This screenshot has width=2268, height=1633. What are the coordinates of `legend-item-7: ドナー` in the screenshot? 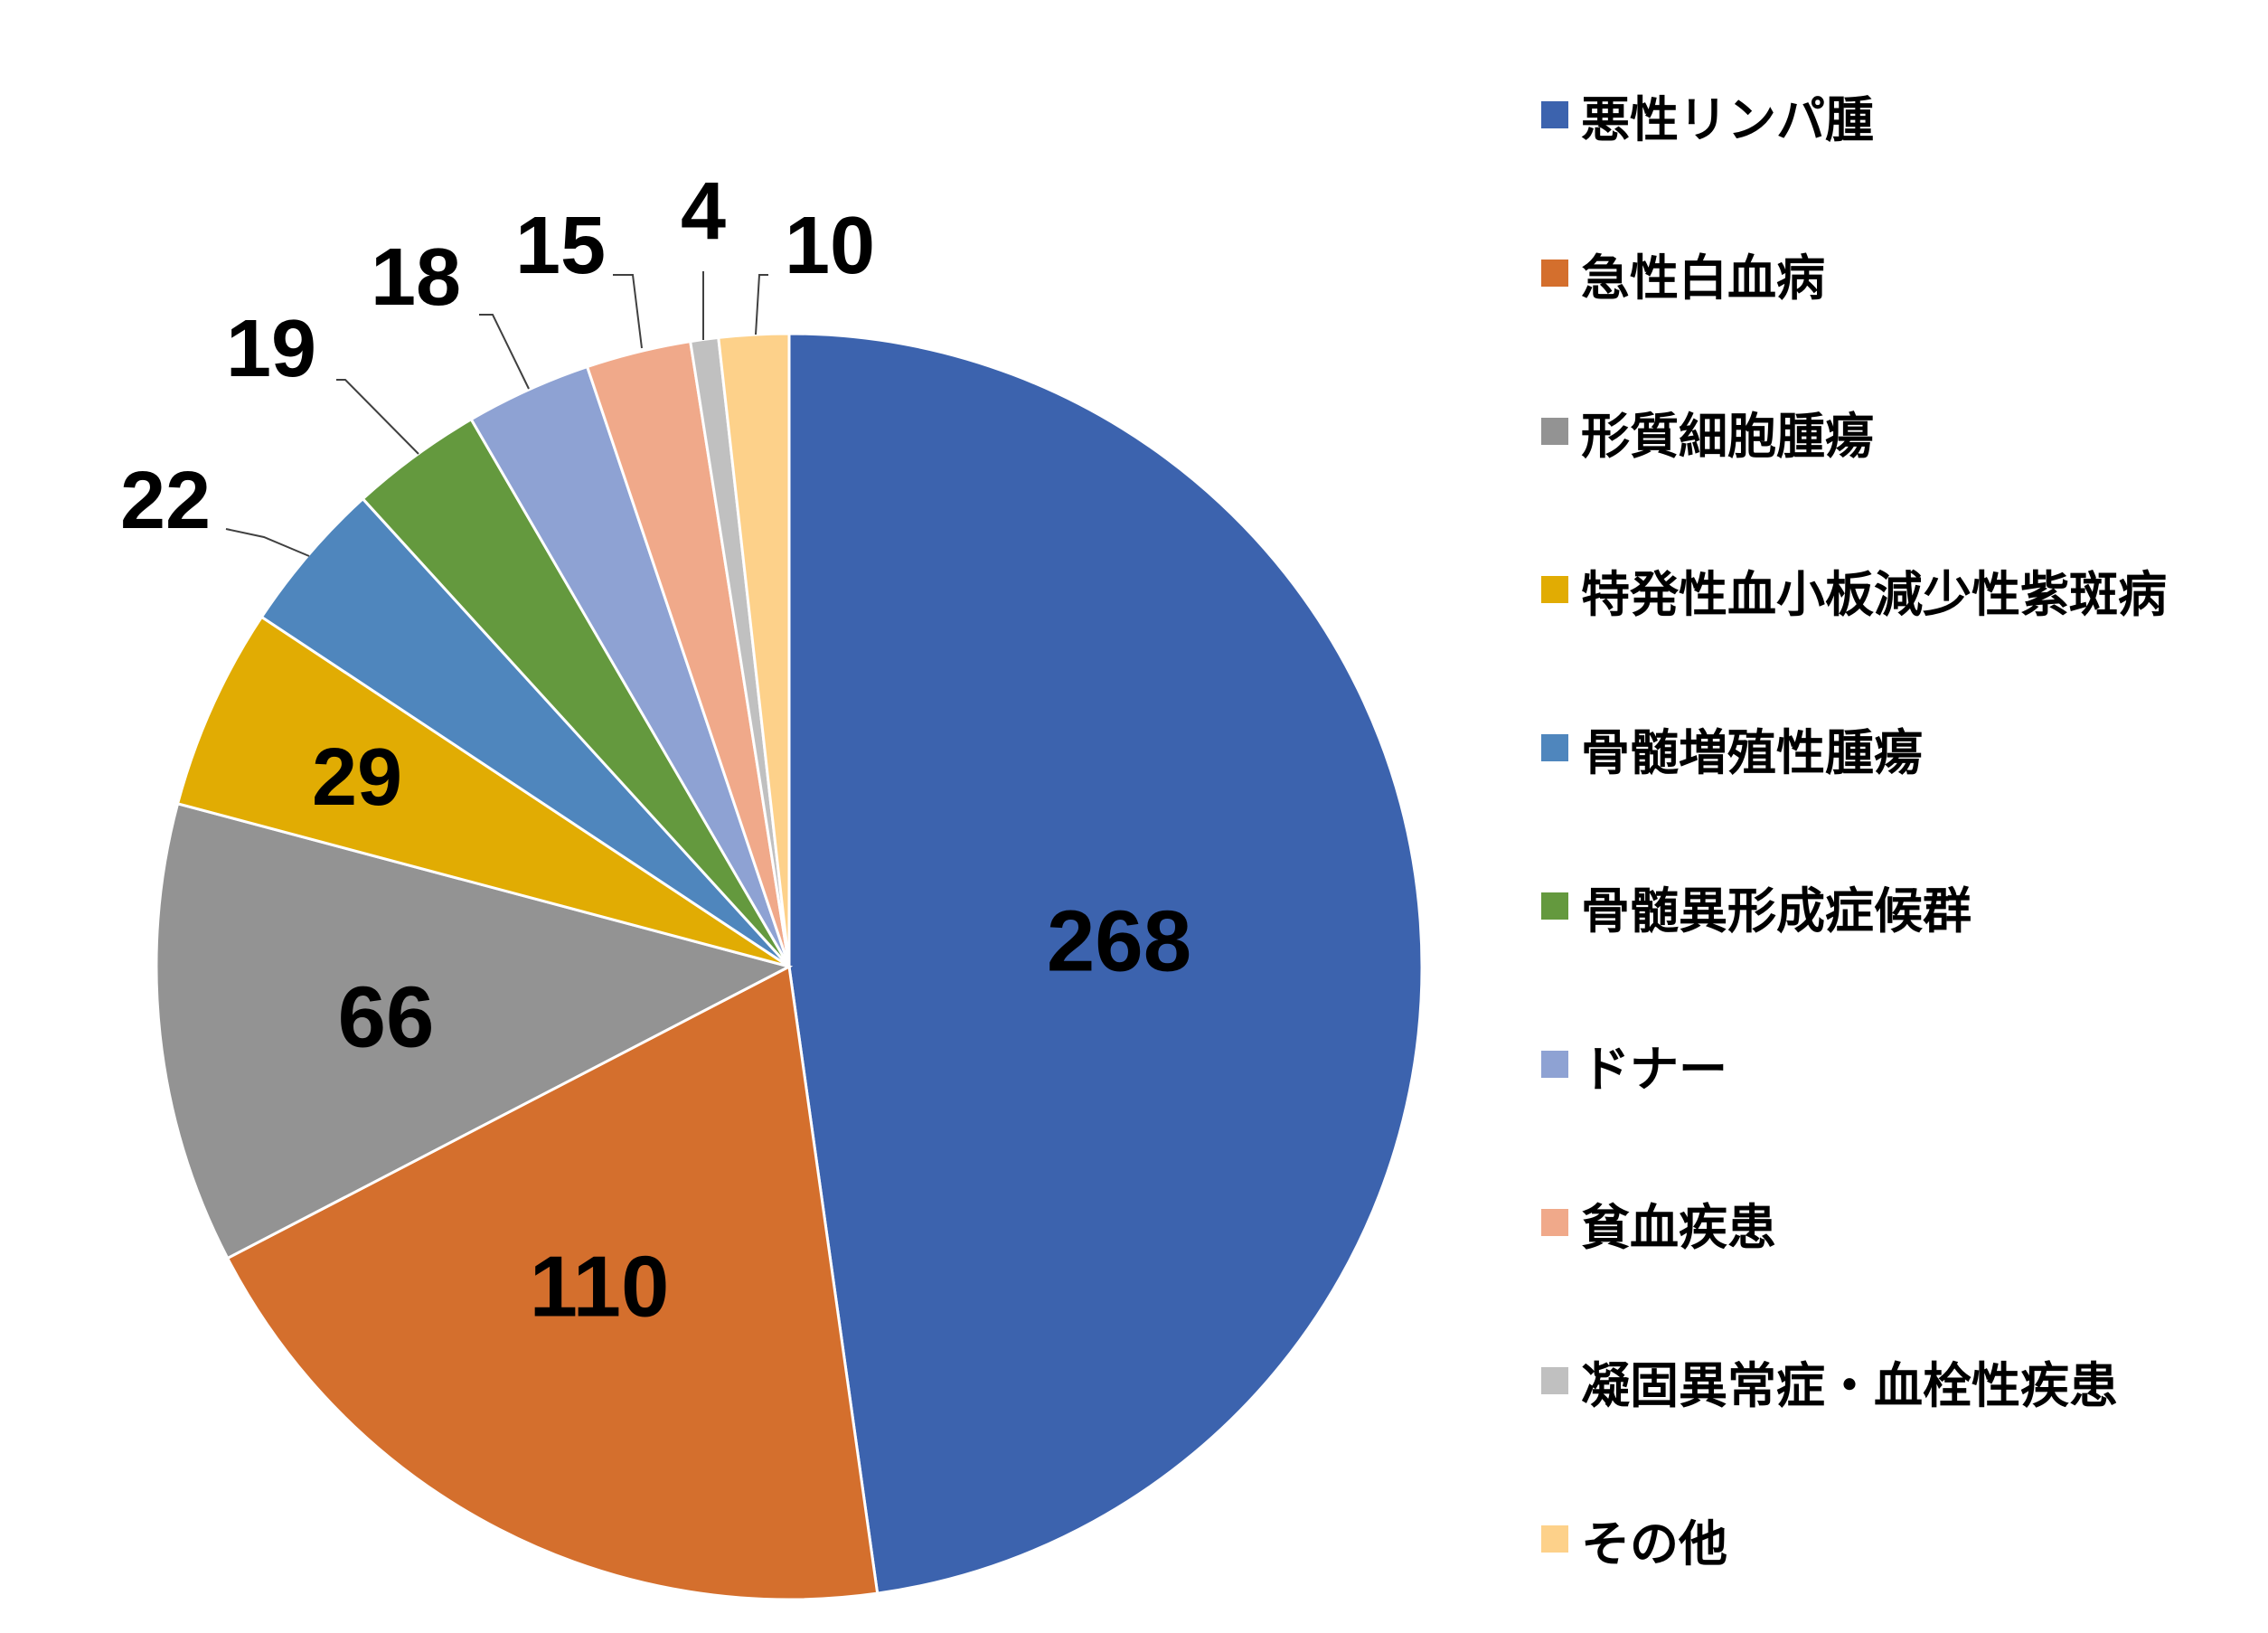 It's located at (1634, 1065).